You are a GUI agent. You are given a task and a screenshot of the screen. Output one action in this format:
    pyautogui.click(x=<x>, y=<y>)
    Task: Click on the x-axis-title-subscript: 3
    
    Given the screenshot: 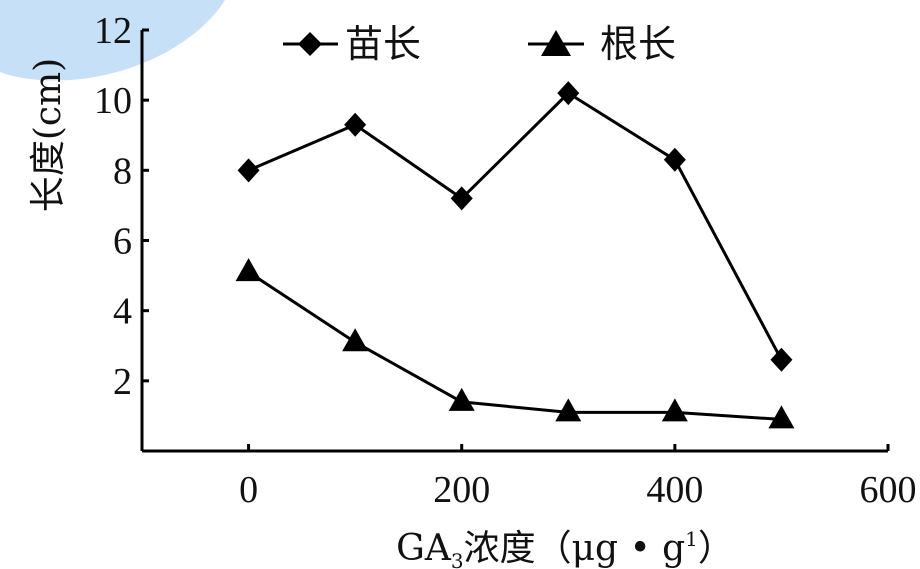 What is the action you would take?
    pyautogui.click(x=457, y=559)
    